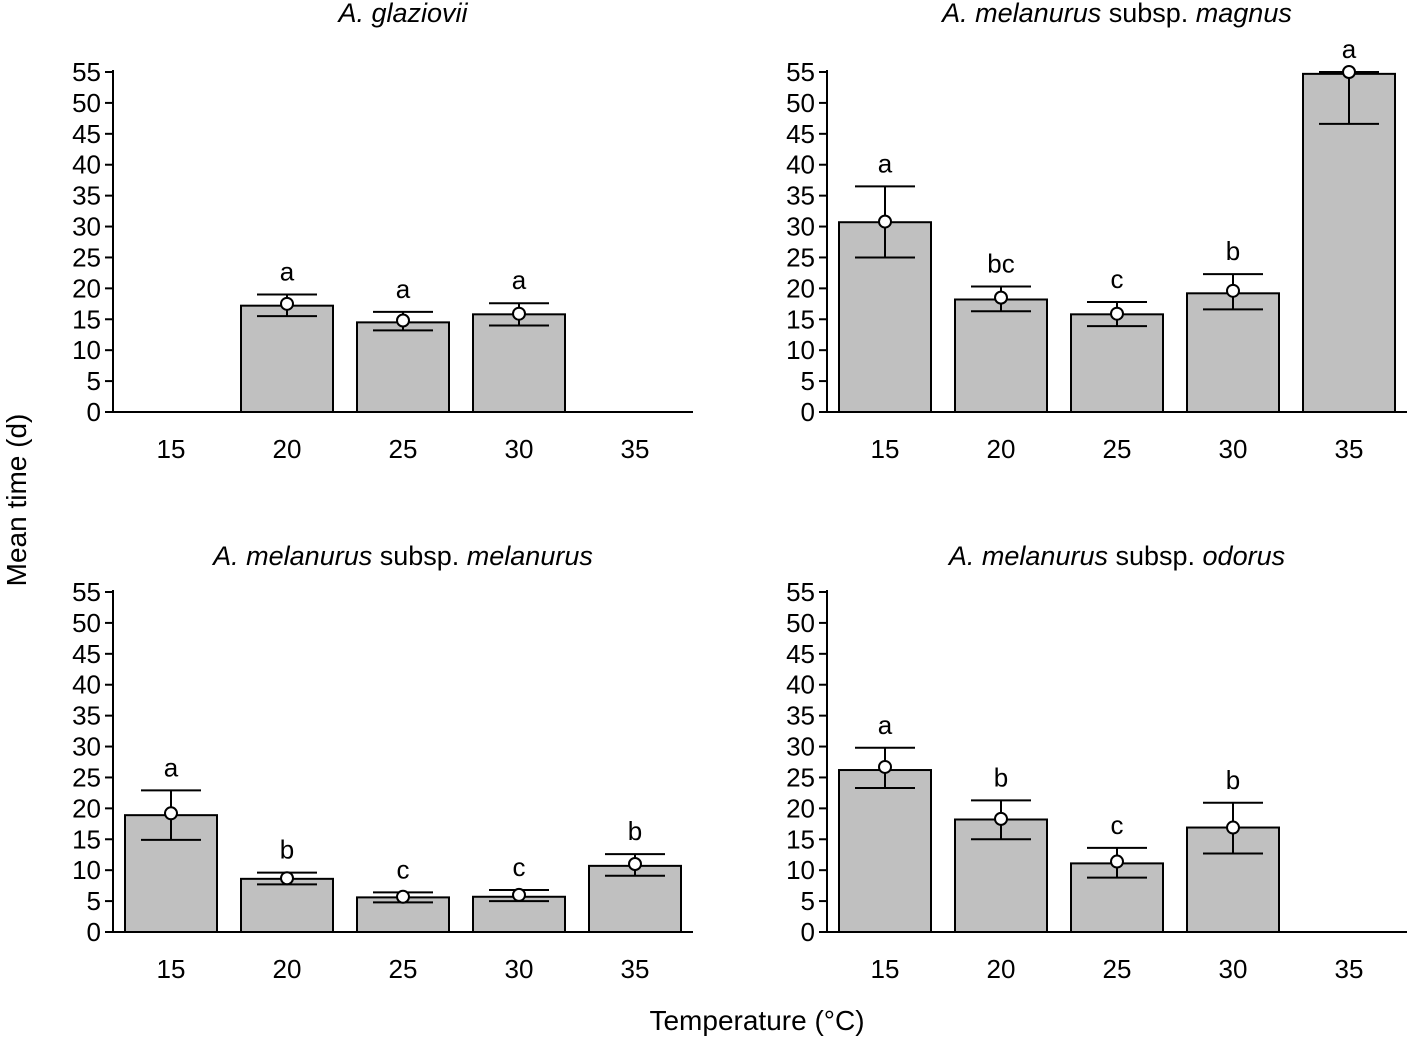 Image resolution: width=1412 pixels, height=1039 pixels. What do you see at coordinates (1000, 264) in the screenshot?
I see `significance-letter: bc` at bounding box center [1000, 264].